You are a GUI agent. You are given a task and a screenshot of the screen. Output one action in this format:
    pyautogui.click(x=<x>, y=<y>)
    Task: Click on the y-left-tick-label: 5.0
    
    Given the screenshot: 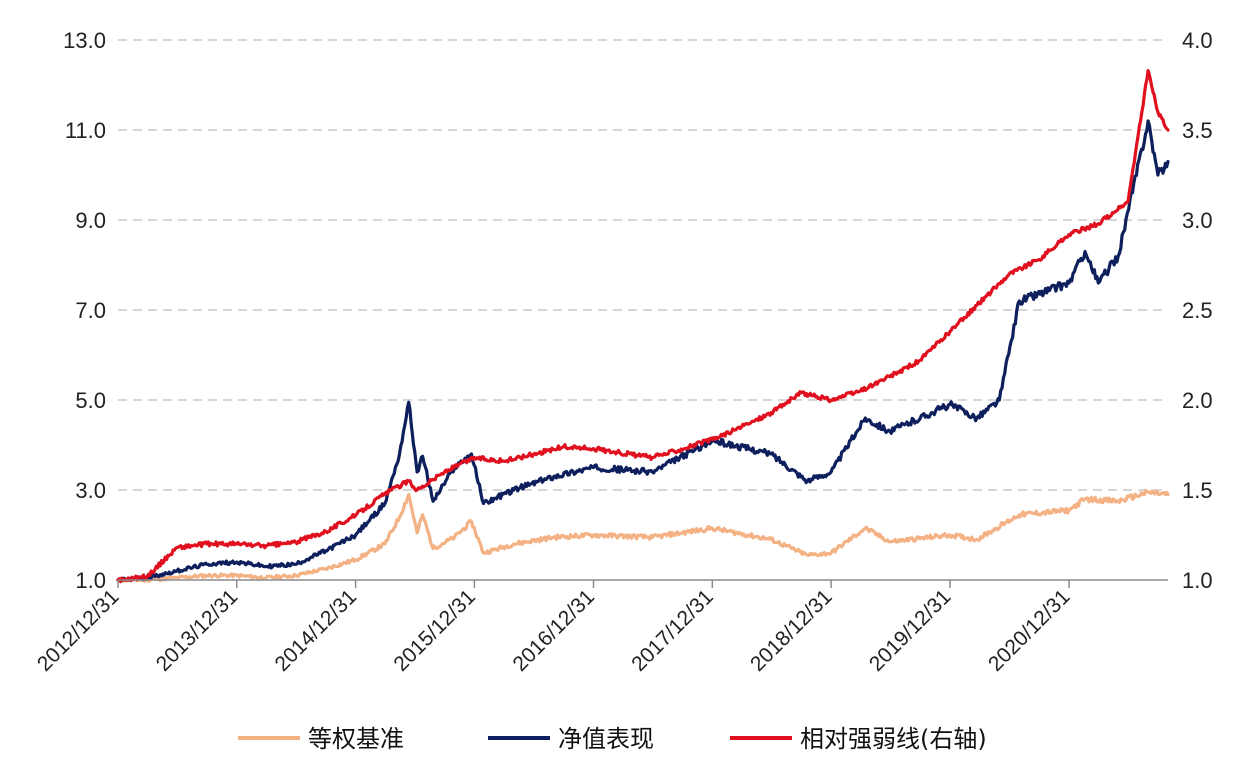 What is the action you would take?
    pyautogui.click(x=90, y=400)
    